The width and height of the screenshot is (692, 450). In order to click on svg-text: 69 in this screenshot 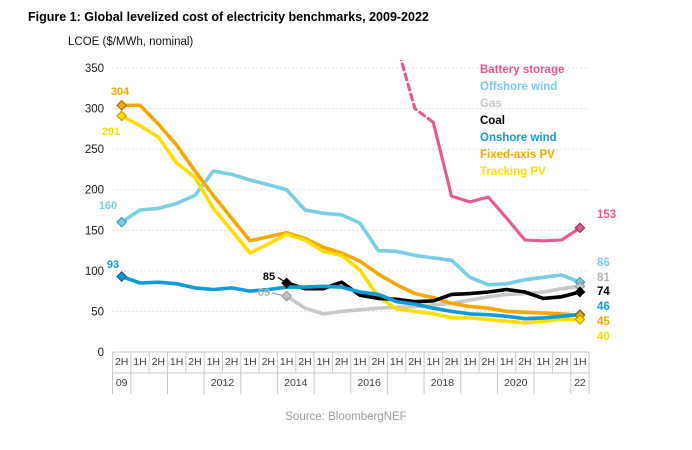, I will do `click(264, 293)`.